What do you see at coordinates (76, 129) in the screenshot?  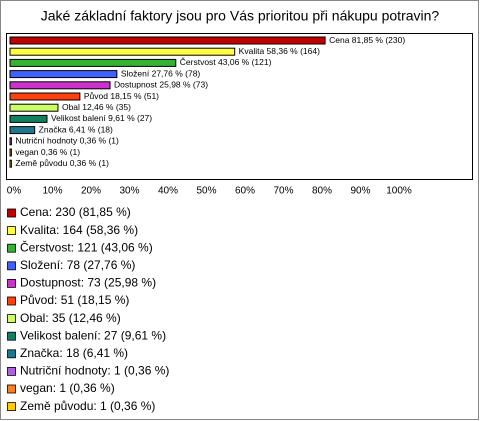 I see `data-label: Značka 6,41 % (18)` at bounding box center [76, 129].